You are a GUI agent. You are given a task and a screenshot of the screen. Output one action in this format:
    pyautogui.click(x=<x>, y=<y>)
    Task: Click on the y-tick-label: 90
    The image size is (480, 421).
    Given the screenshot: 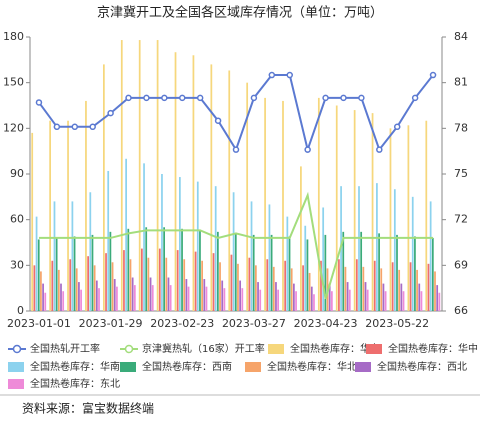 What is the action you would take?
    pyautogui.click(x=17, y=173)
    